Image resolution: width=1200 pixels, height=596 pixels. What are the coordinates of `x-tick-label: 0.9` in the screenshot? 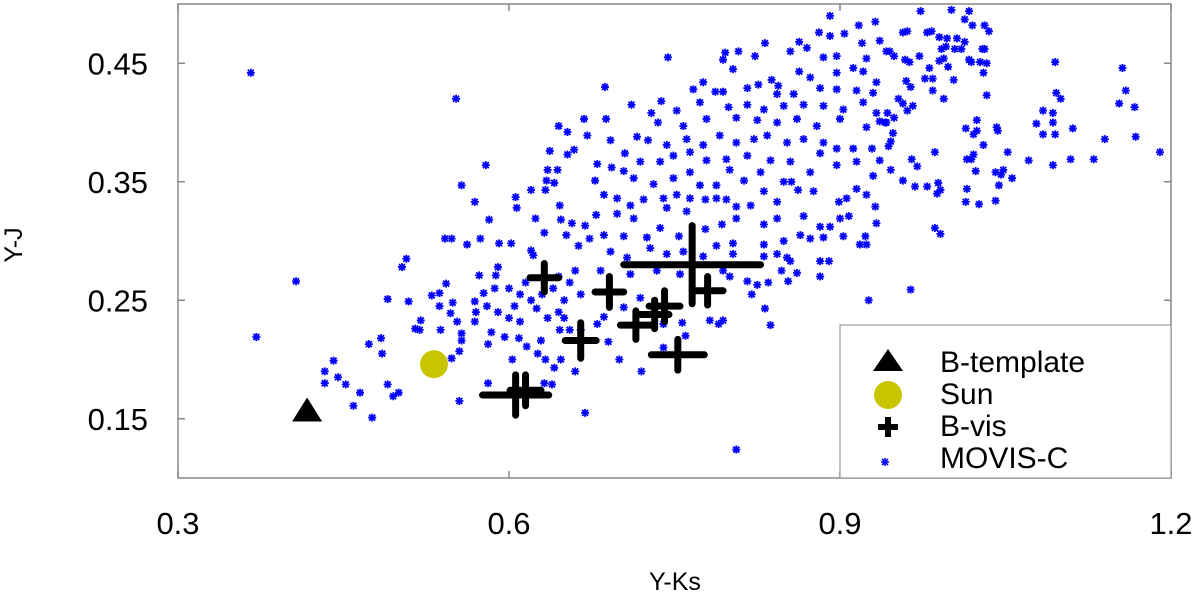 It's located at (839, 523).